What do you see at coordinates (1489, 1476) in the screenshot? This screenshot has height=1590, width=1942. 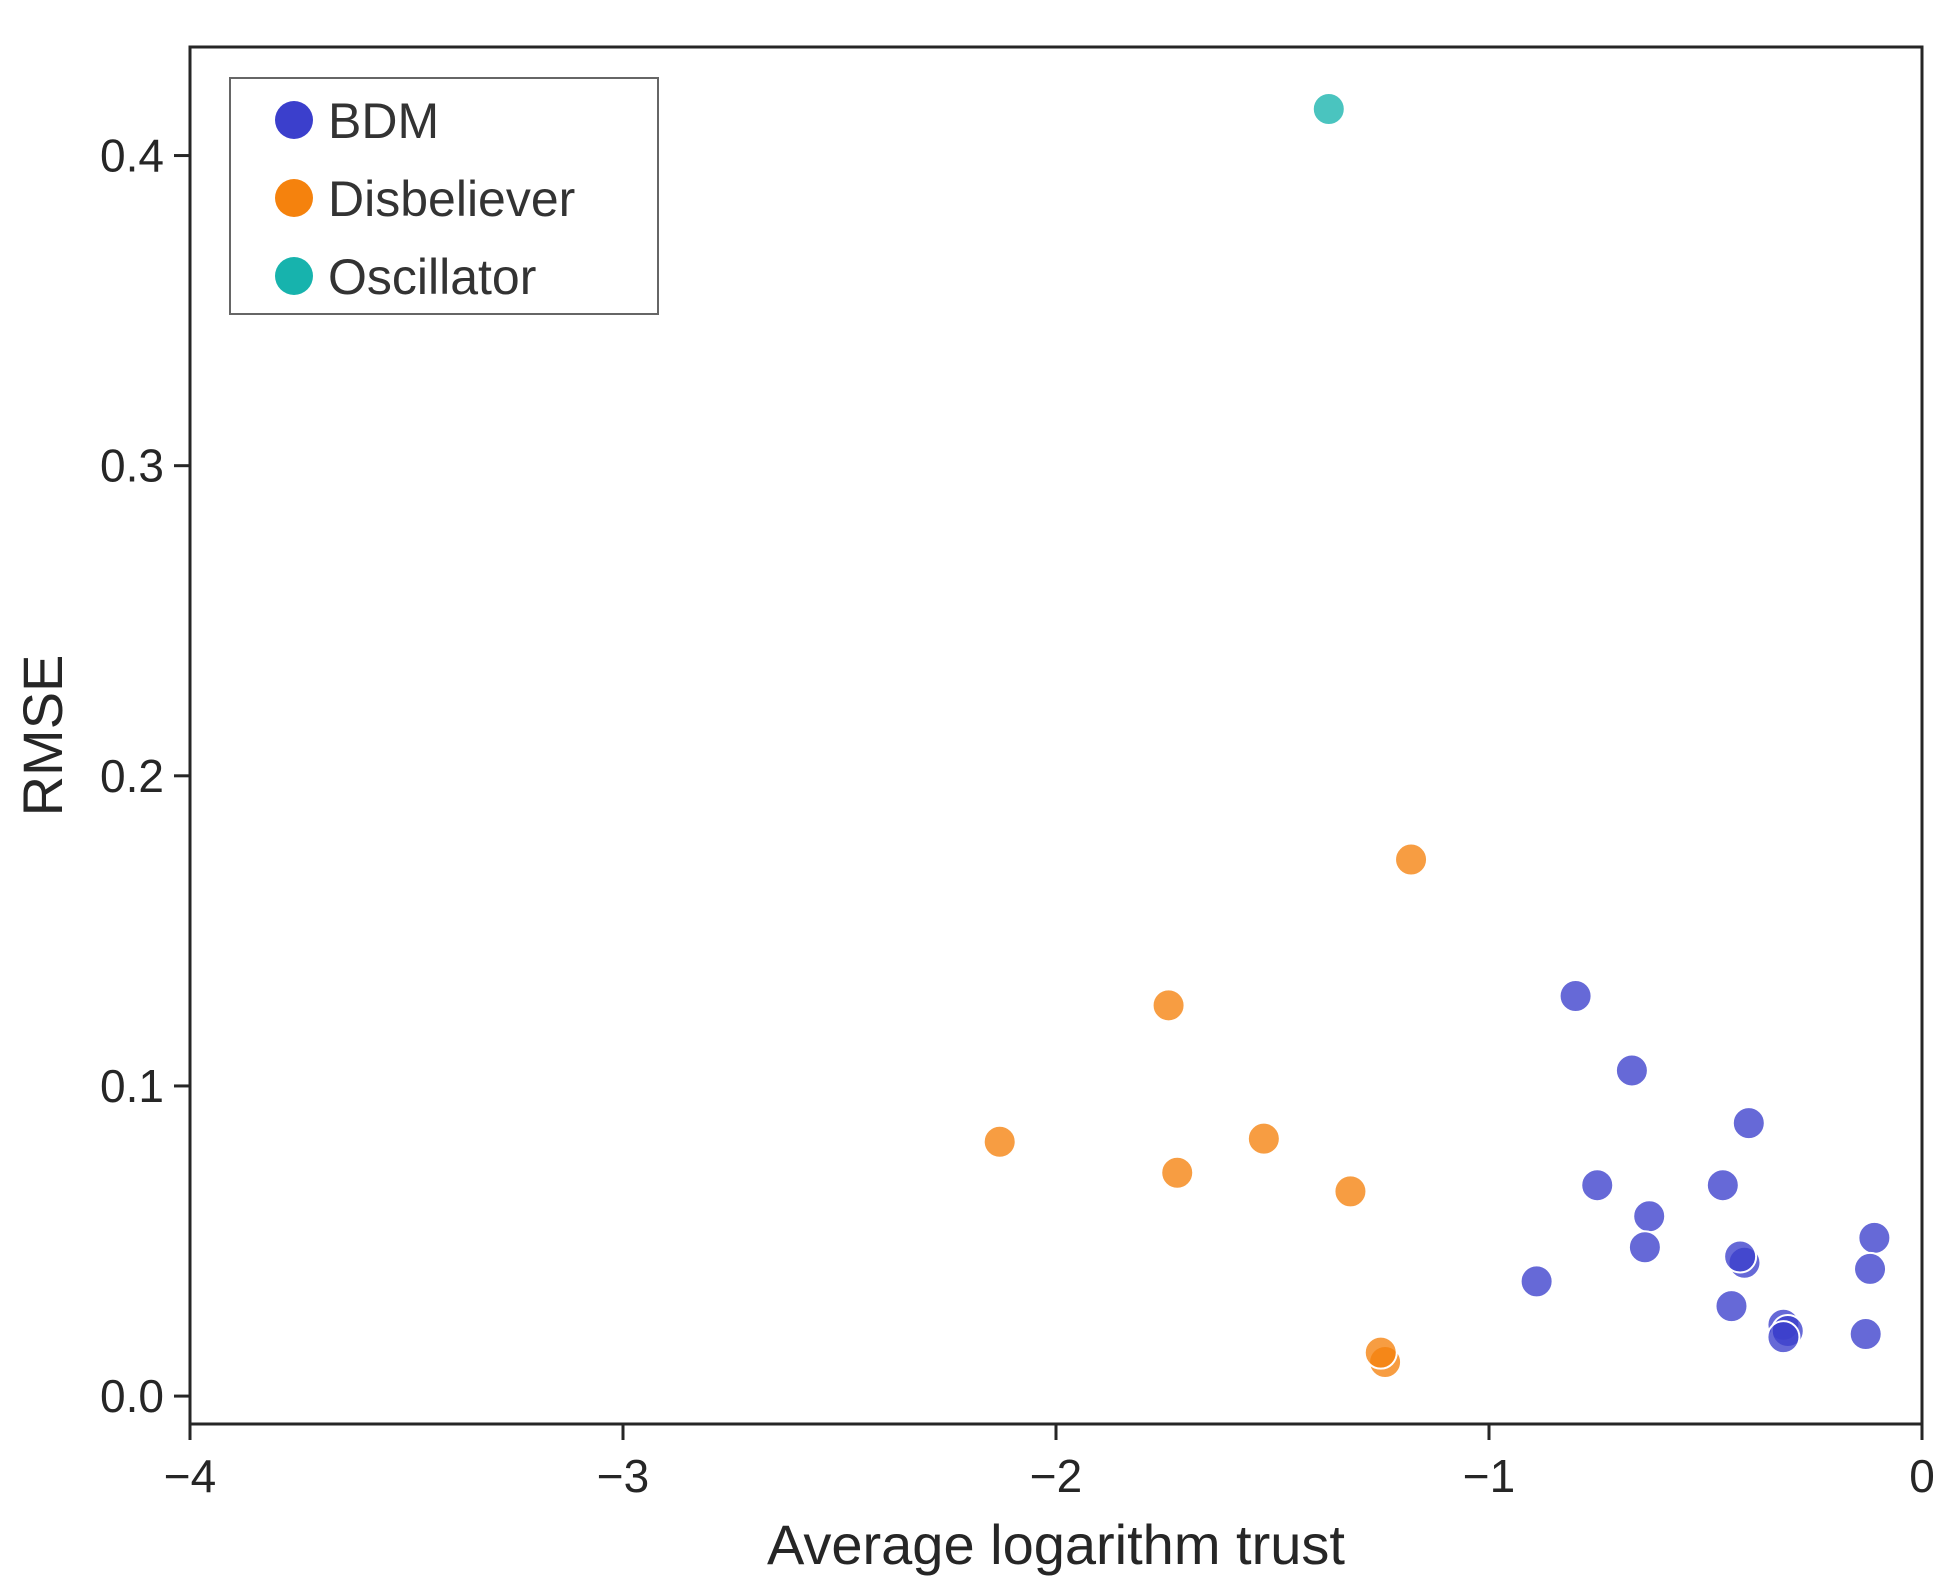 I see `x-tick-label: −1` at bounding box center [1489, 1476].